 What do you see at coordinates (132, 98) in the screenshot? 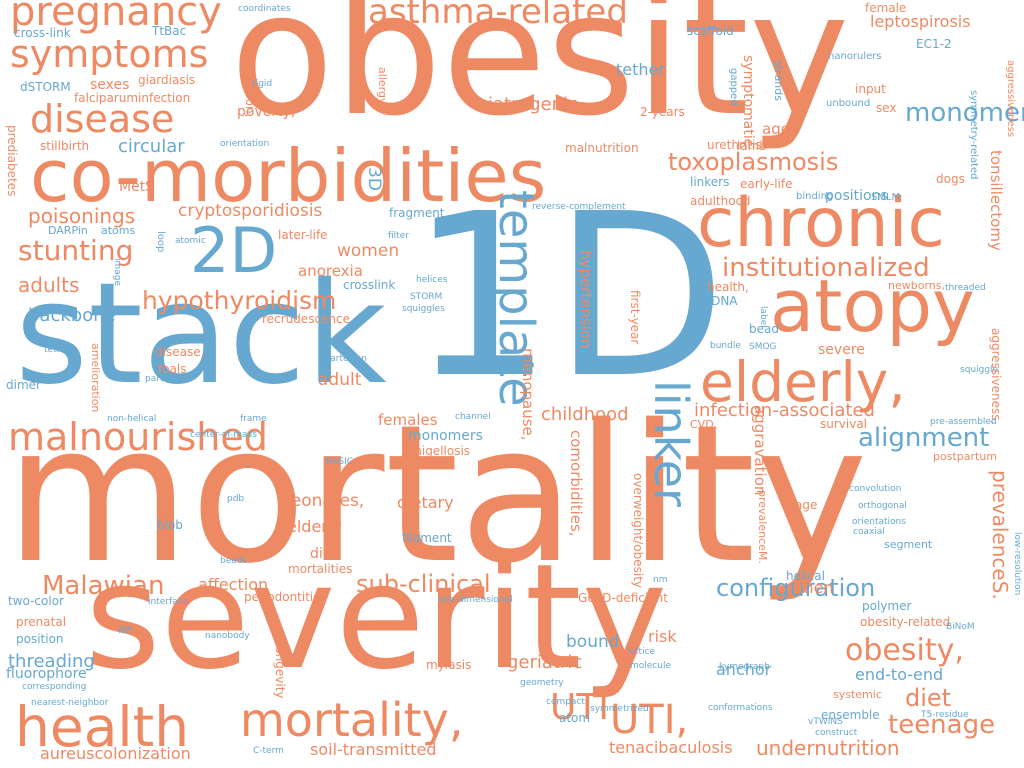
I see `cloud-word: falciparuminfection` at bounding box center [132, 98].